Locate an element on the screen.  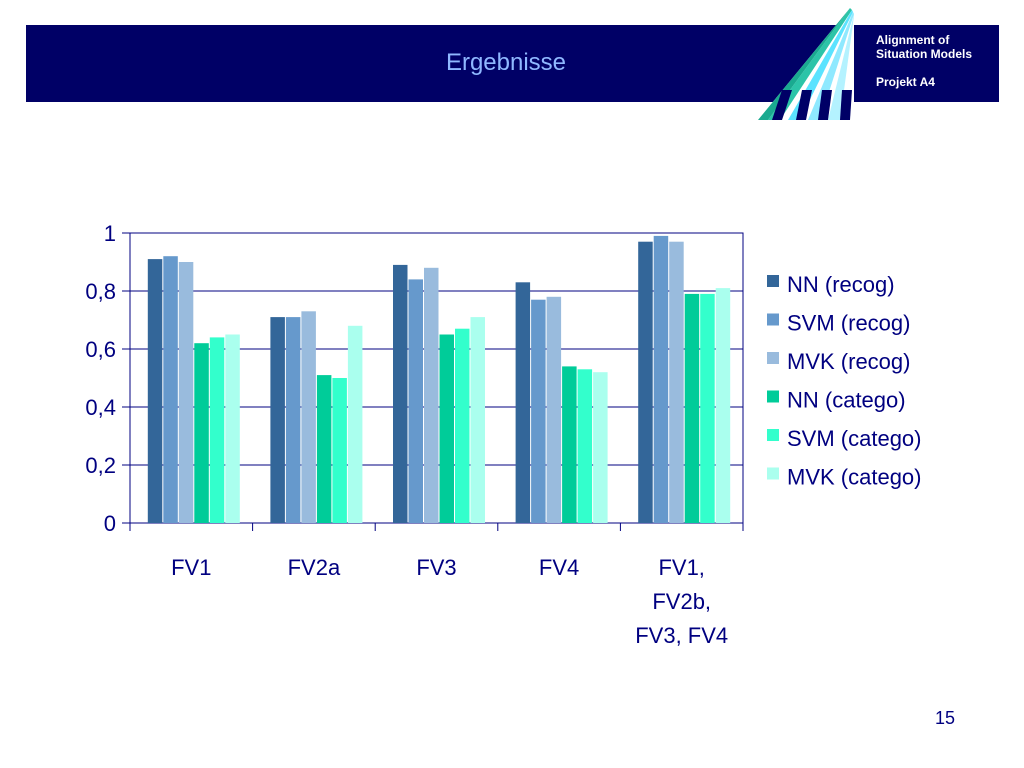
page-title: Ergebnisse is located at coordinates (506, 62).